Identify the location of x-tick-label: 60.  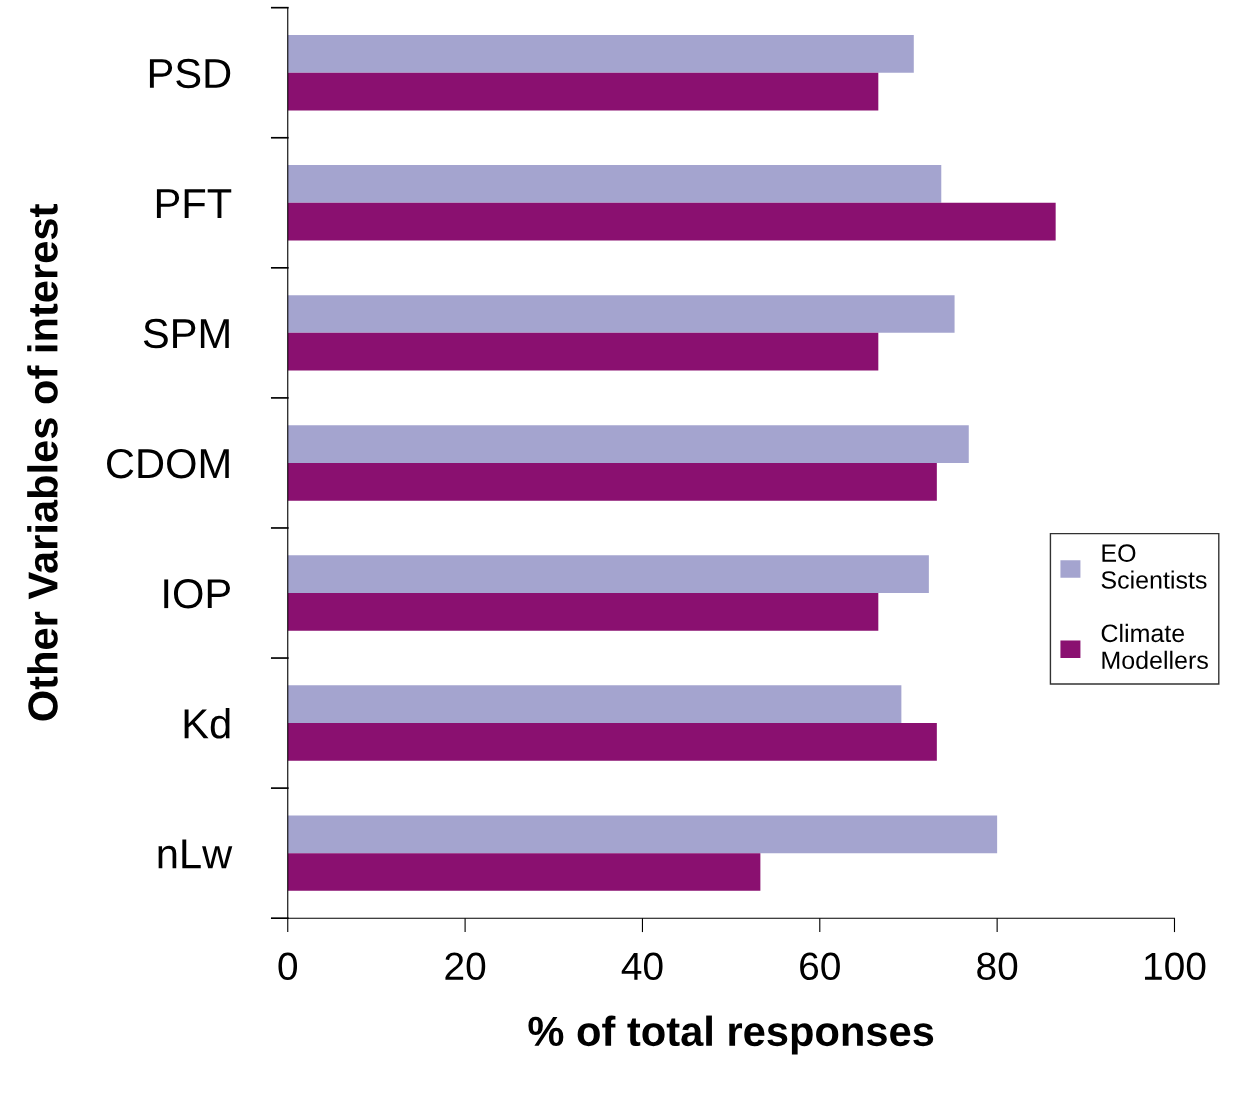
(820, 966).